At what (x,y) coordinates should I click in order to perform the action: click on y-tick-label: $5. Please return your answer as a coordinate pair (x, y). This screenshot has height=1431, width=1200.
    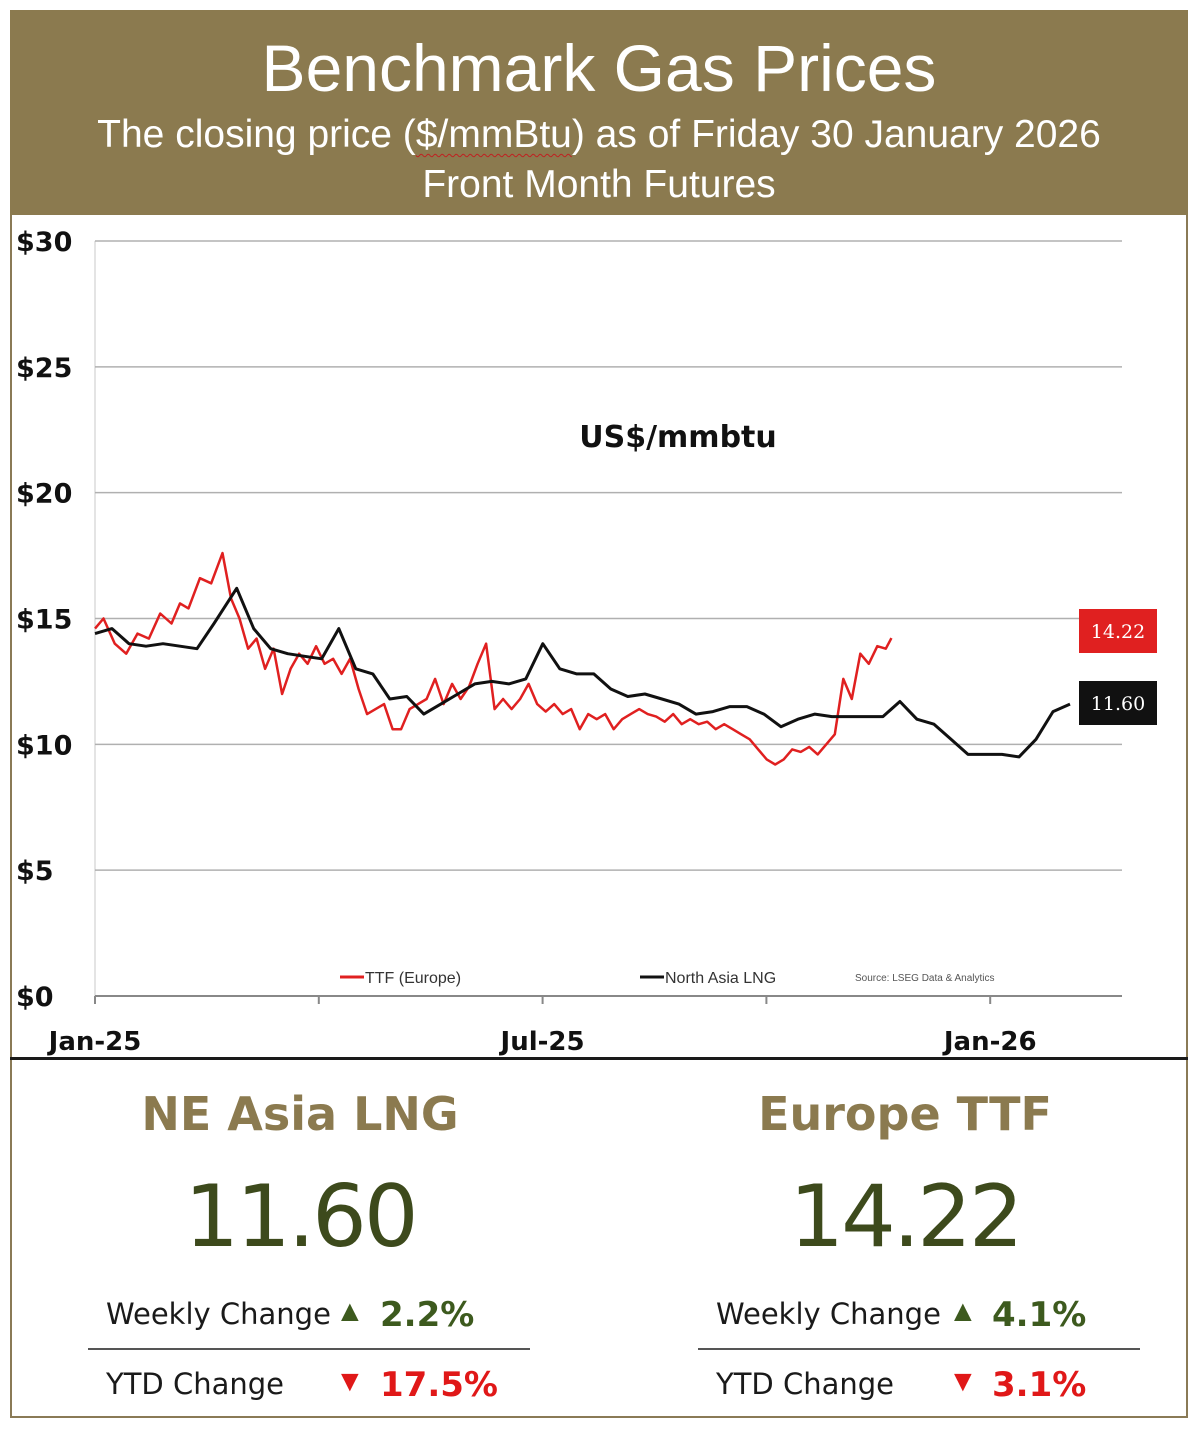
    Looking at the image, I should click on (35, 871).